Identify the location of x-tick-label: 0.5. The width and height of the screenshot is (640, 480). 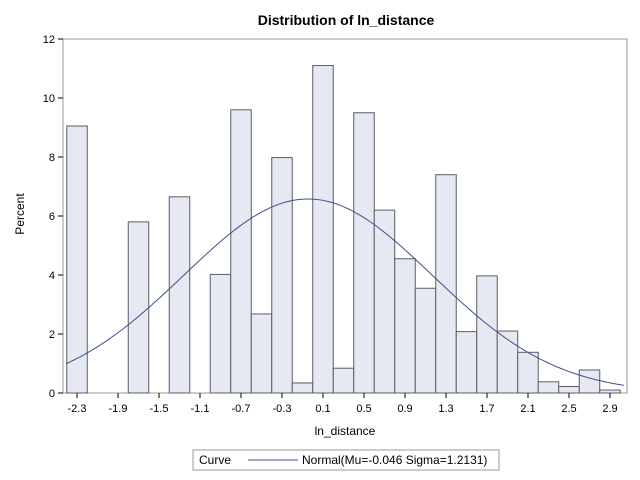
(363, 409).